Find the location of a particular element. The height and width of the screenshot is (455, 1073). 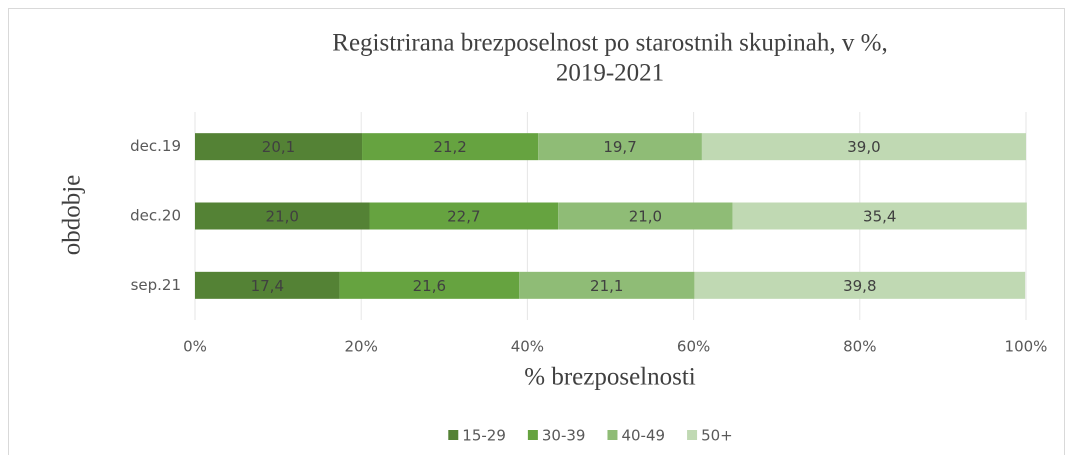

x-tick-label: 0% is located at coordinates (195, 347).